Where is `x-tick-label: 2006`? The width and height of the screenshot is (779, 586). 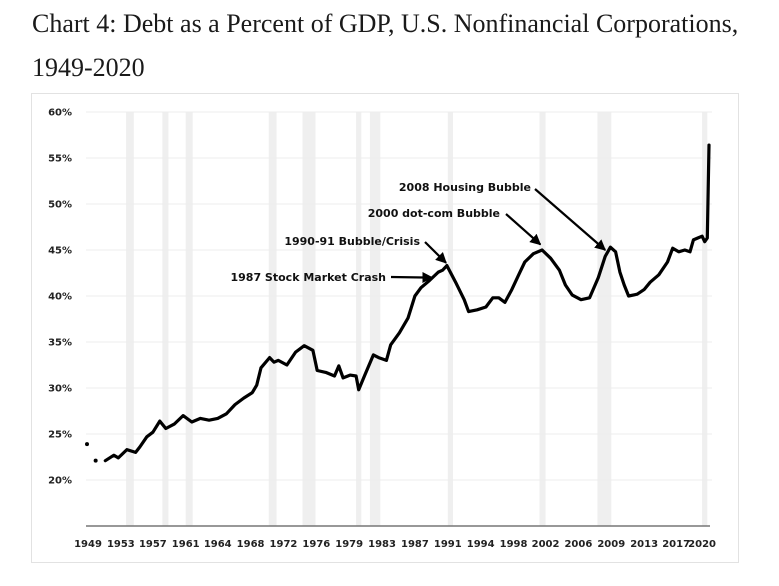
x-tick-label: 2006 is located at coordinates (578, 544).